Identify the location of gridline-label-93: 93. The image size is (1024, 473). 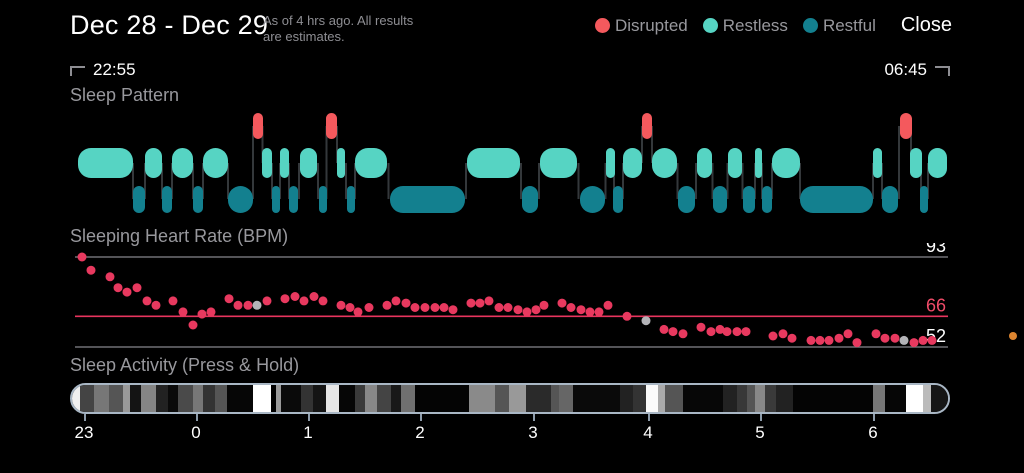
(936, 249).